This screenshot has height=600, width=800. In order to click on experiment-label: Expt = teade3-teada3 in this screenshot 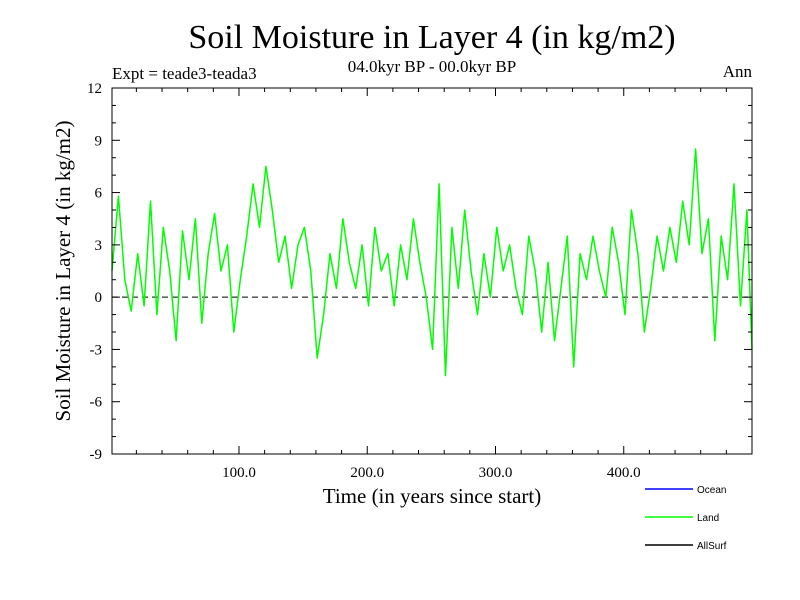, I will do `click(184, 73)`.